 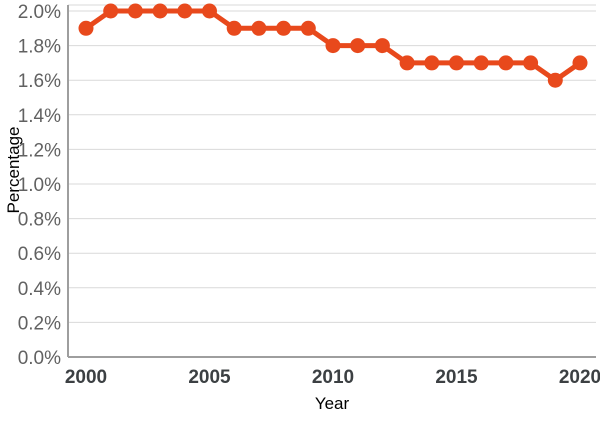 I want to click on y-tick-label: 0.6%, so click(x=39, y=254).